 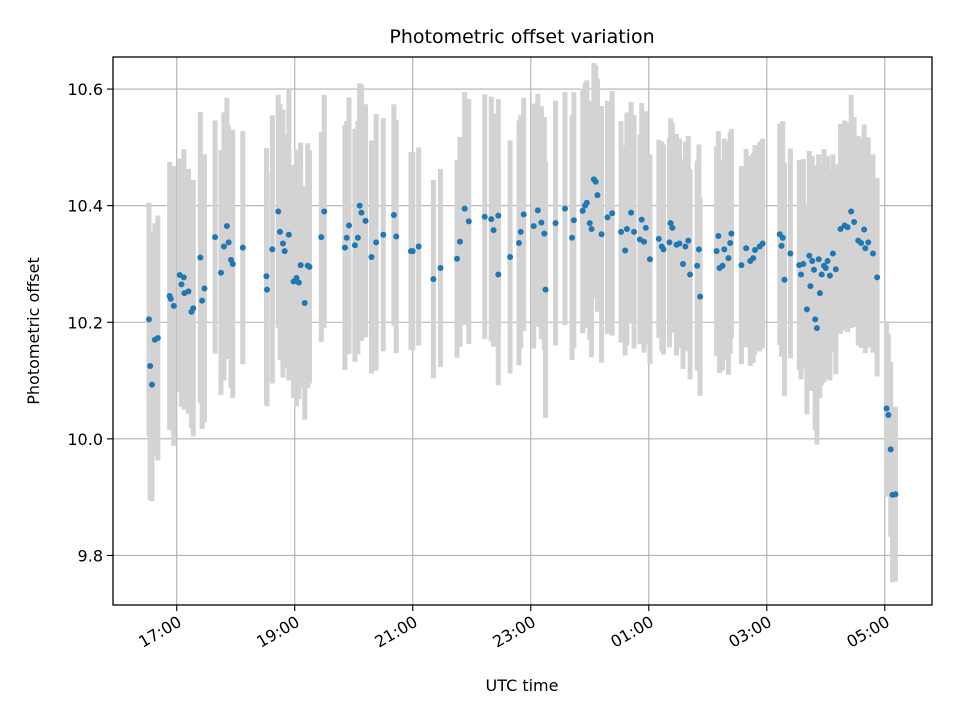 I want to click on y-axis-title: Photometric offset, so click(x=33, y=331).